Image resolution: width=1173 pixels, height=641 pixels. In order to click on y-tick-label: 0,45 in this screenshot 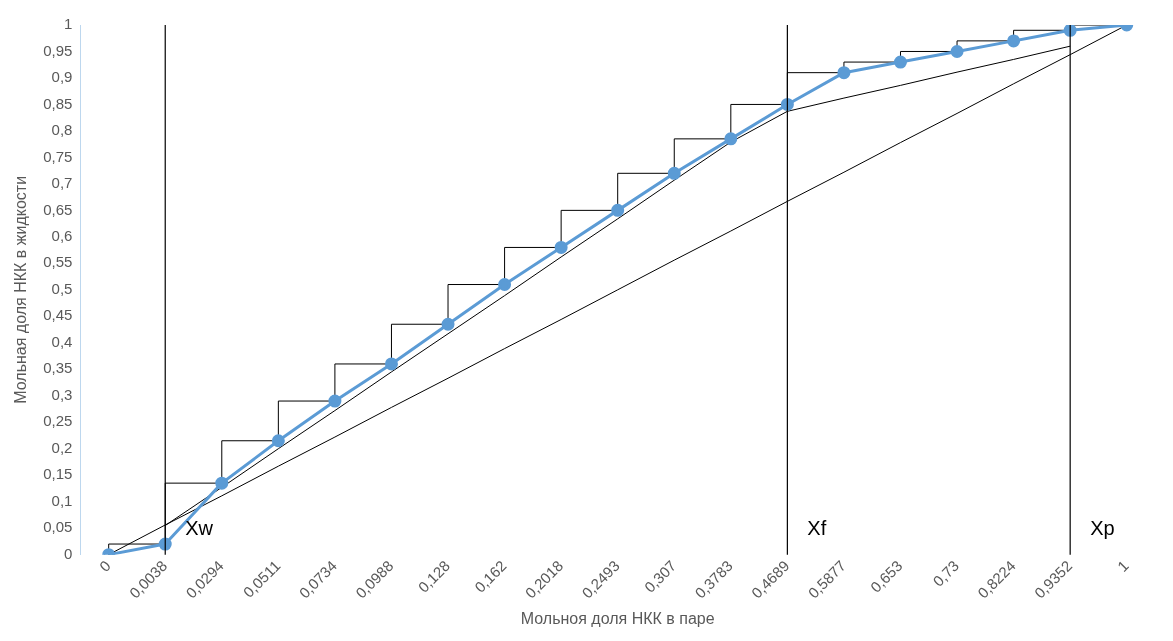, I will do `click(58, 315)`.